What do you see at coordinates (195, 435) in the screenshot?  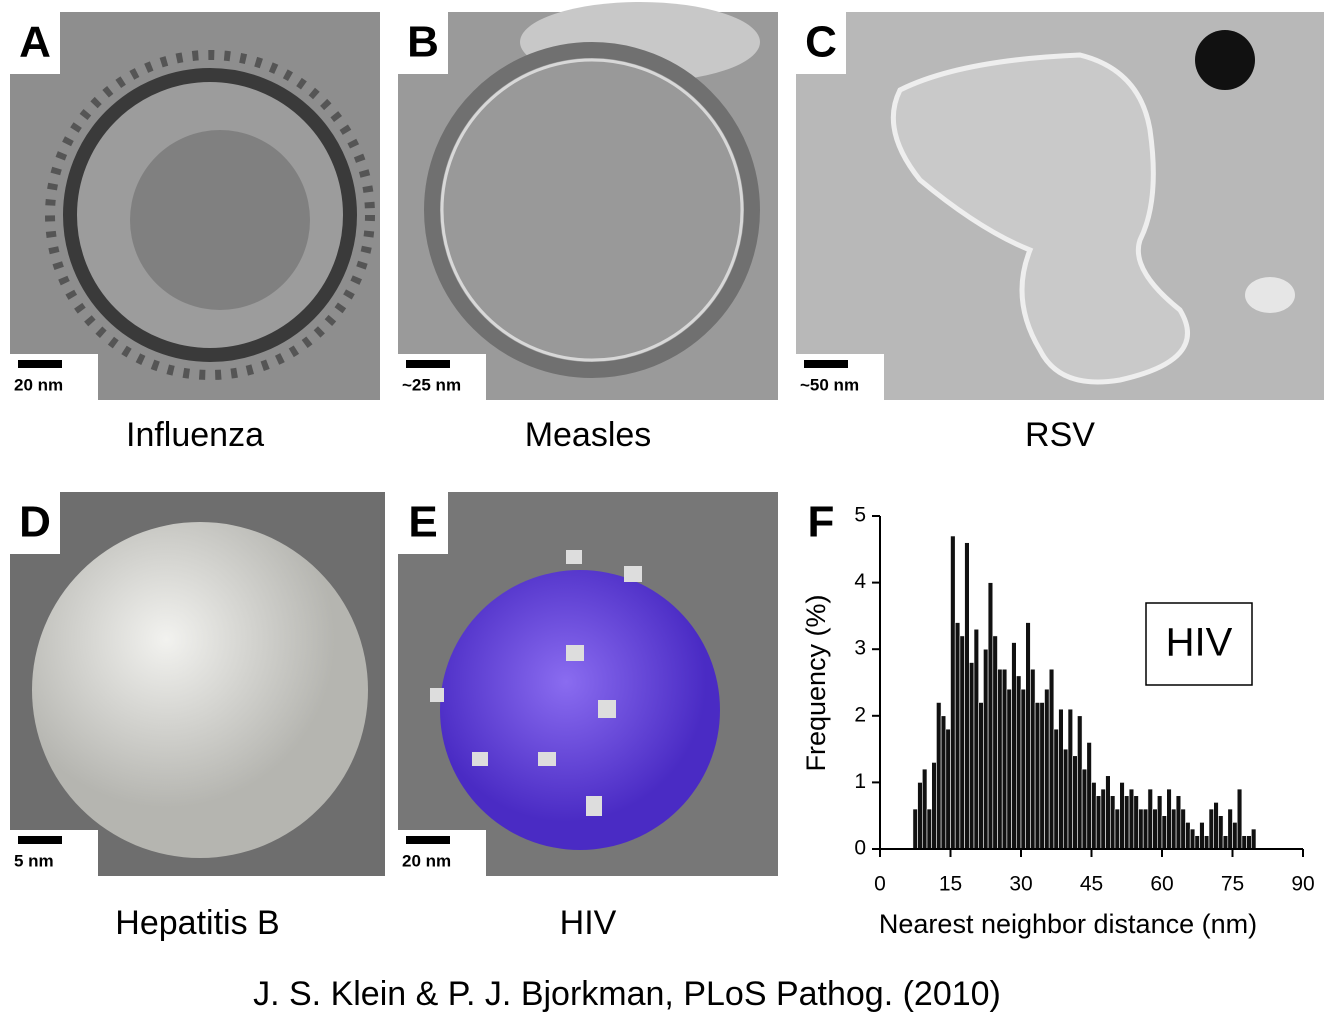 I see `panel-caption: Influenza` at bounding box center [195, 435].